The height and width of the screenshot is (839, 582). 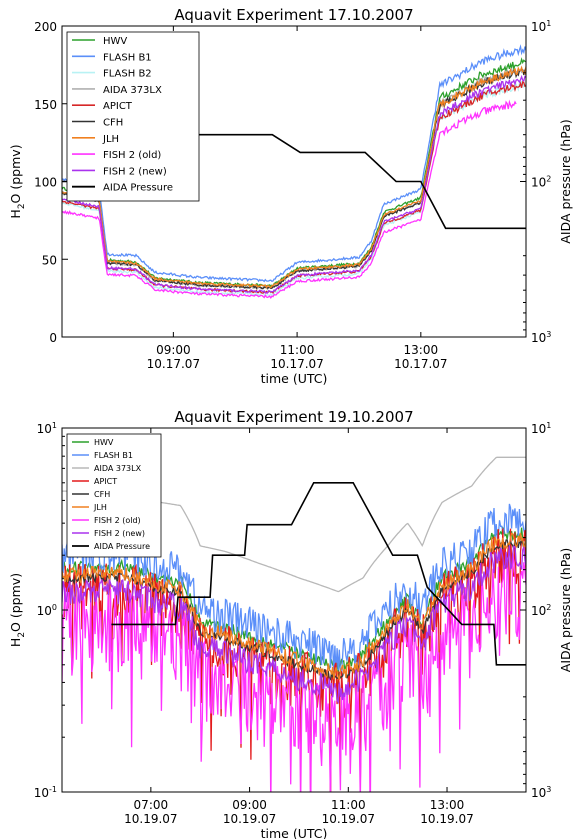 What do you see at coordinates (127, 74) in the screenshot?
I see `legend-entry: FLASH B2` at bounding box center [127, 74].